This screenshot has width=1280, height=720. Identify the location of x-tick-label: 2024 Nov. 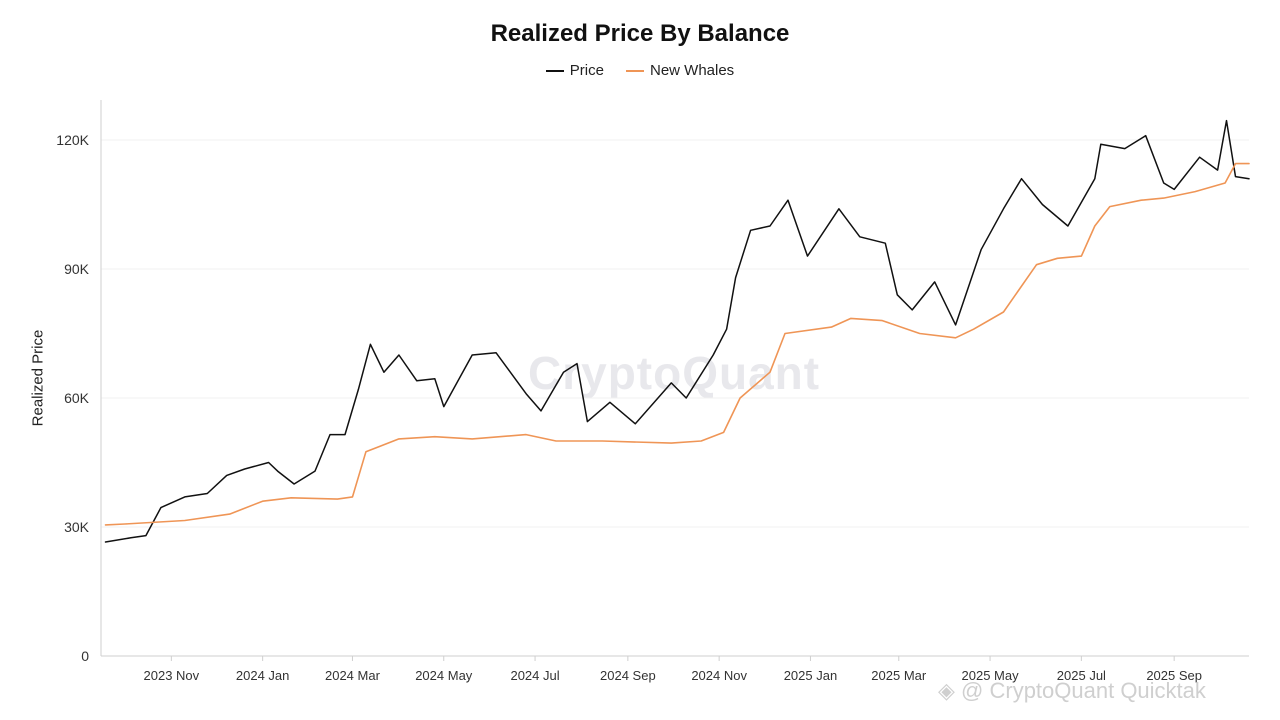
(719, 675).